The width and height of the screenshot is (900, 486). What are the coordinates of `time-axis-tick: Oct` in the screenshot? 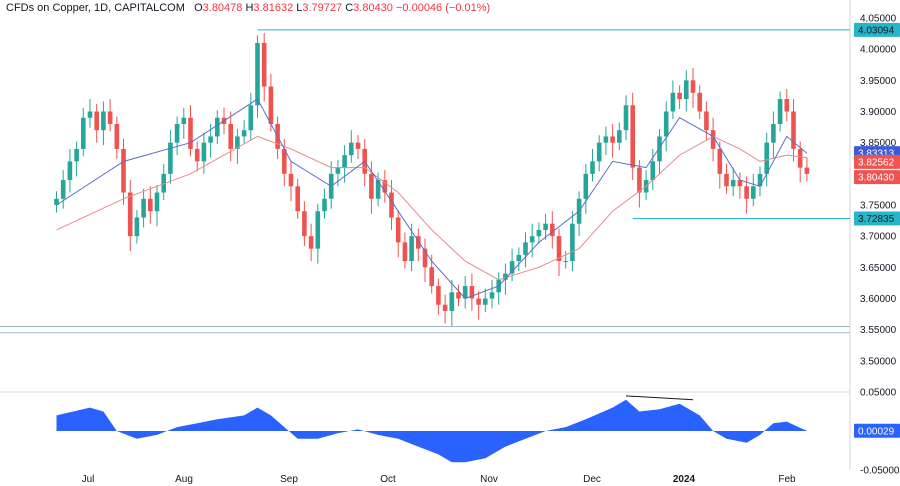 It's located at (388, 479).